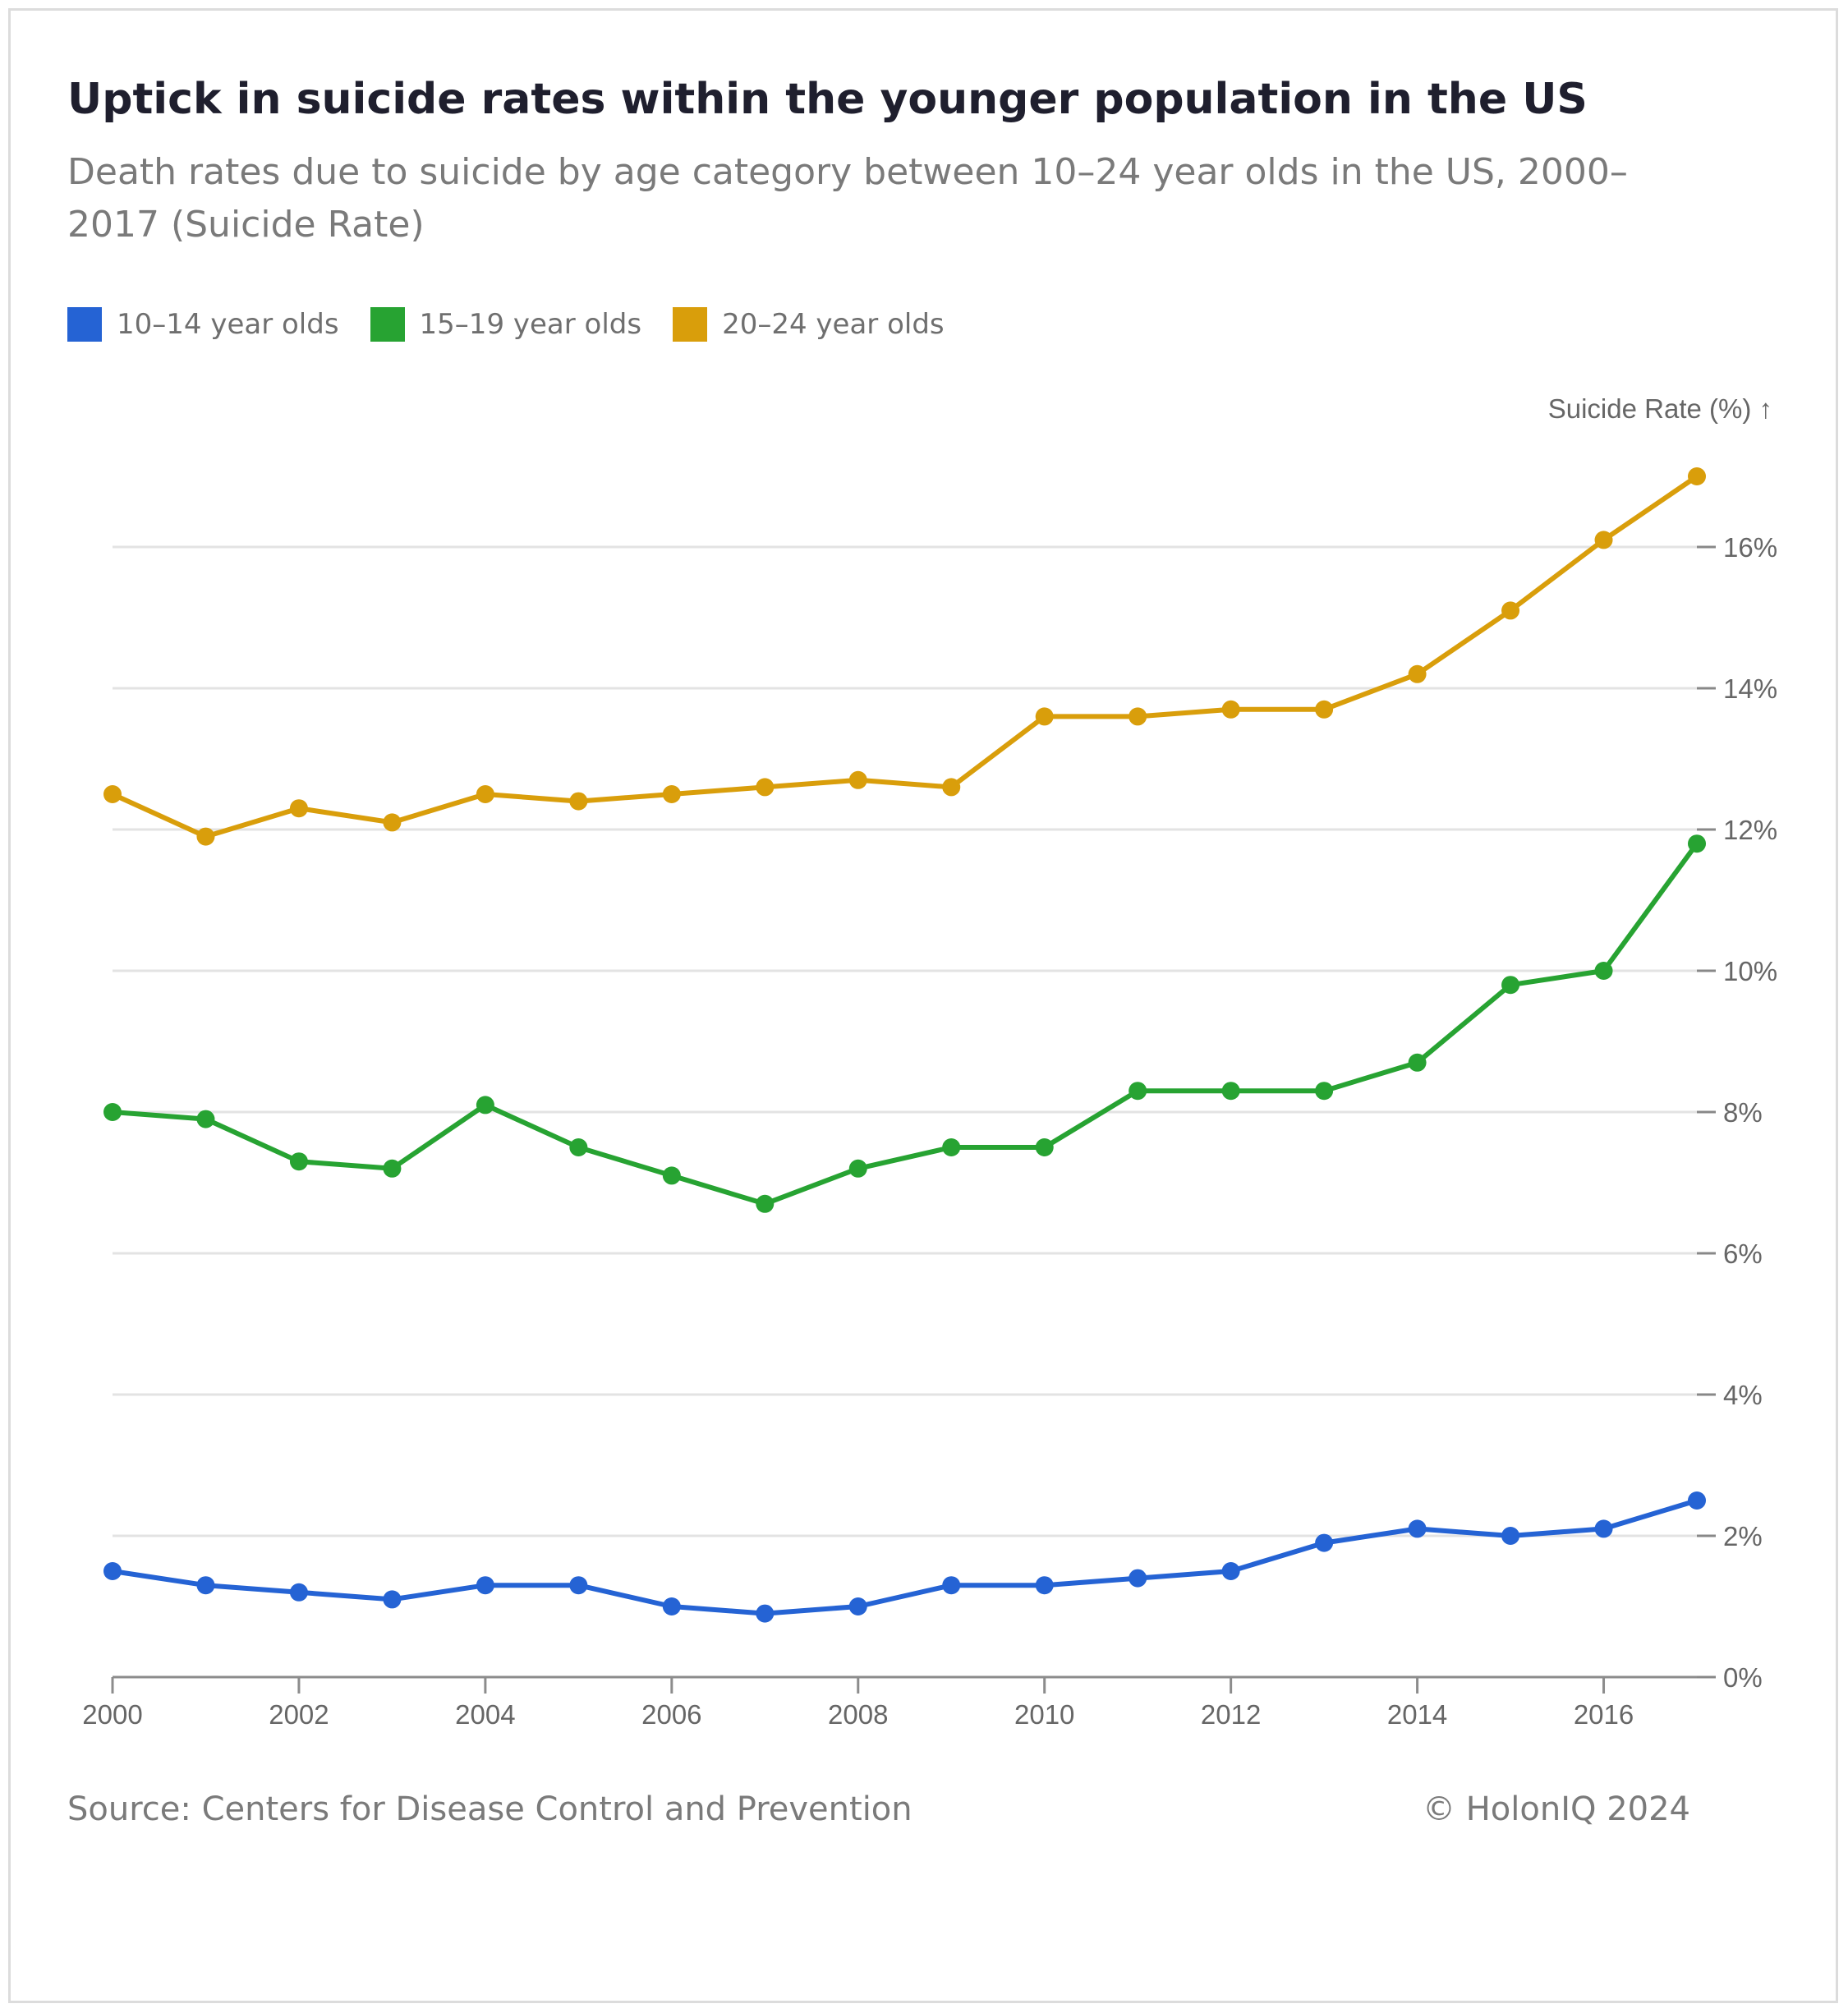 The height and width of the screenshot is (2013, 1848). I want to click on x-tick-label-2004: 2004, so click(485, 1714).